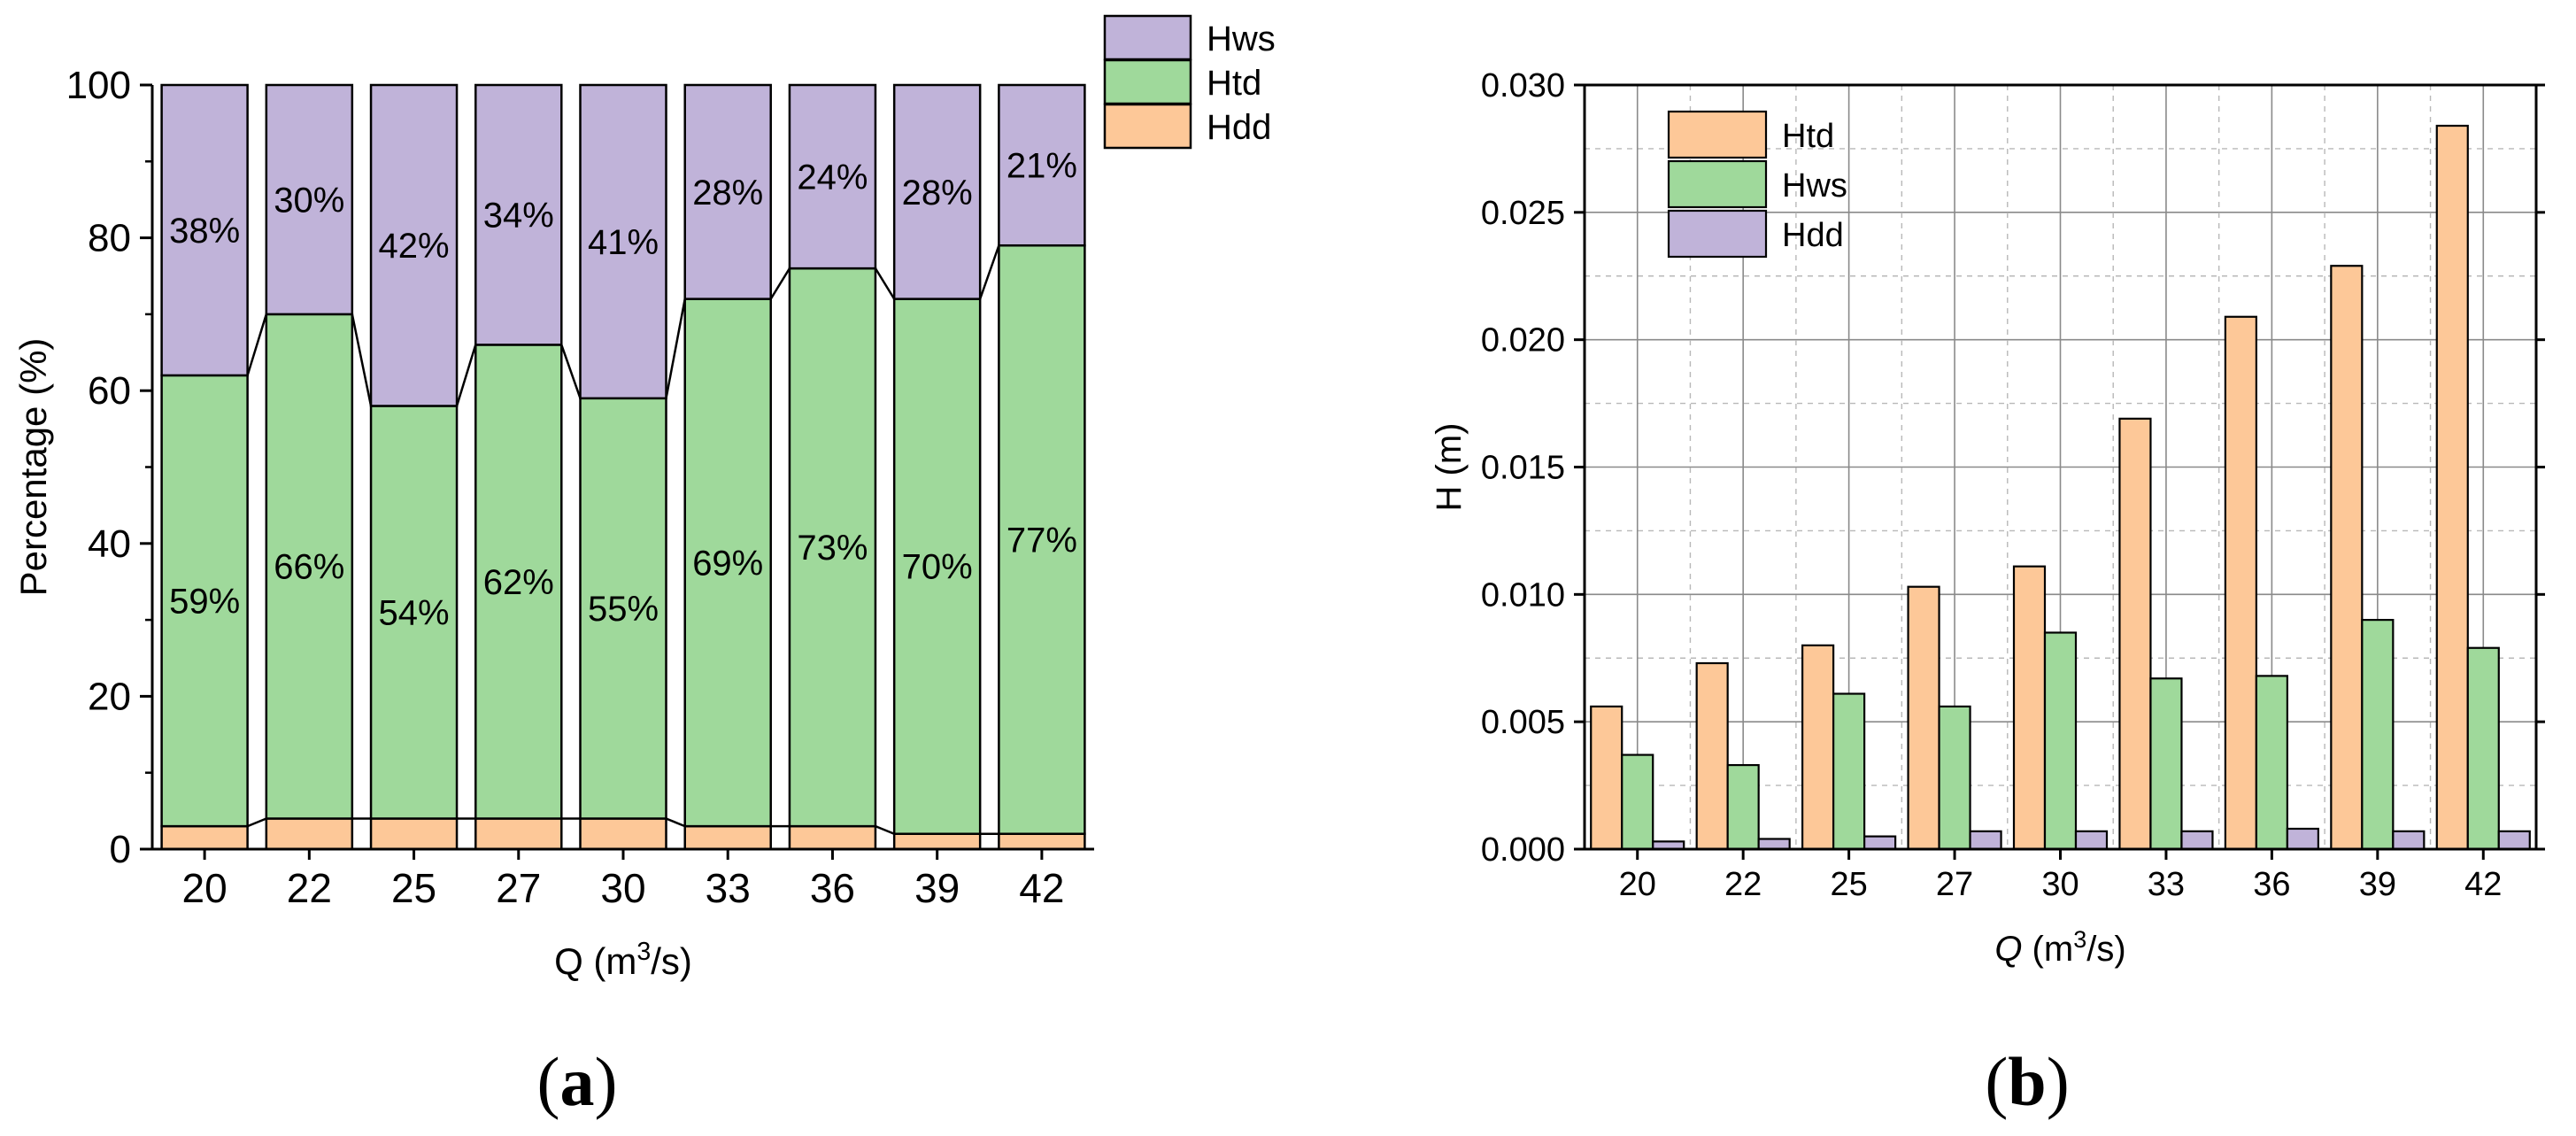 This screenshot has width=2576, height=1136. I want to click on label-a-hws-42: 21%, so click(1041, 166).